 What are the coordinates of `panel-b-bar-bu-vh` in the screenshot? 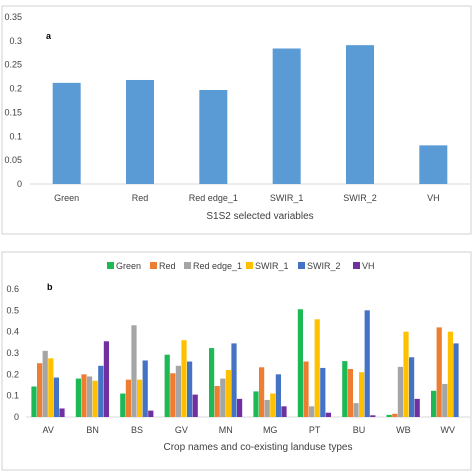 It's located at (373, 416).